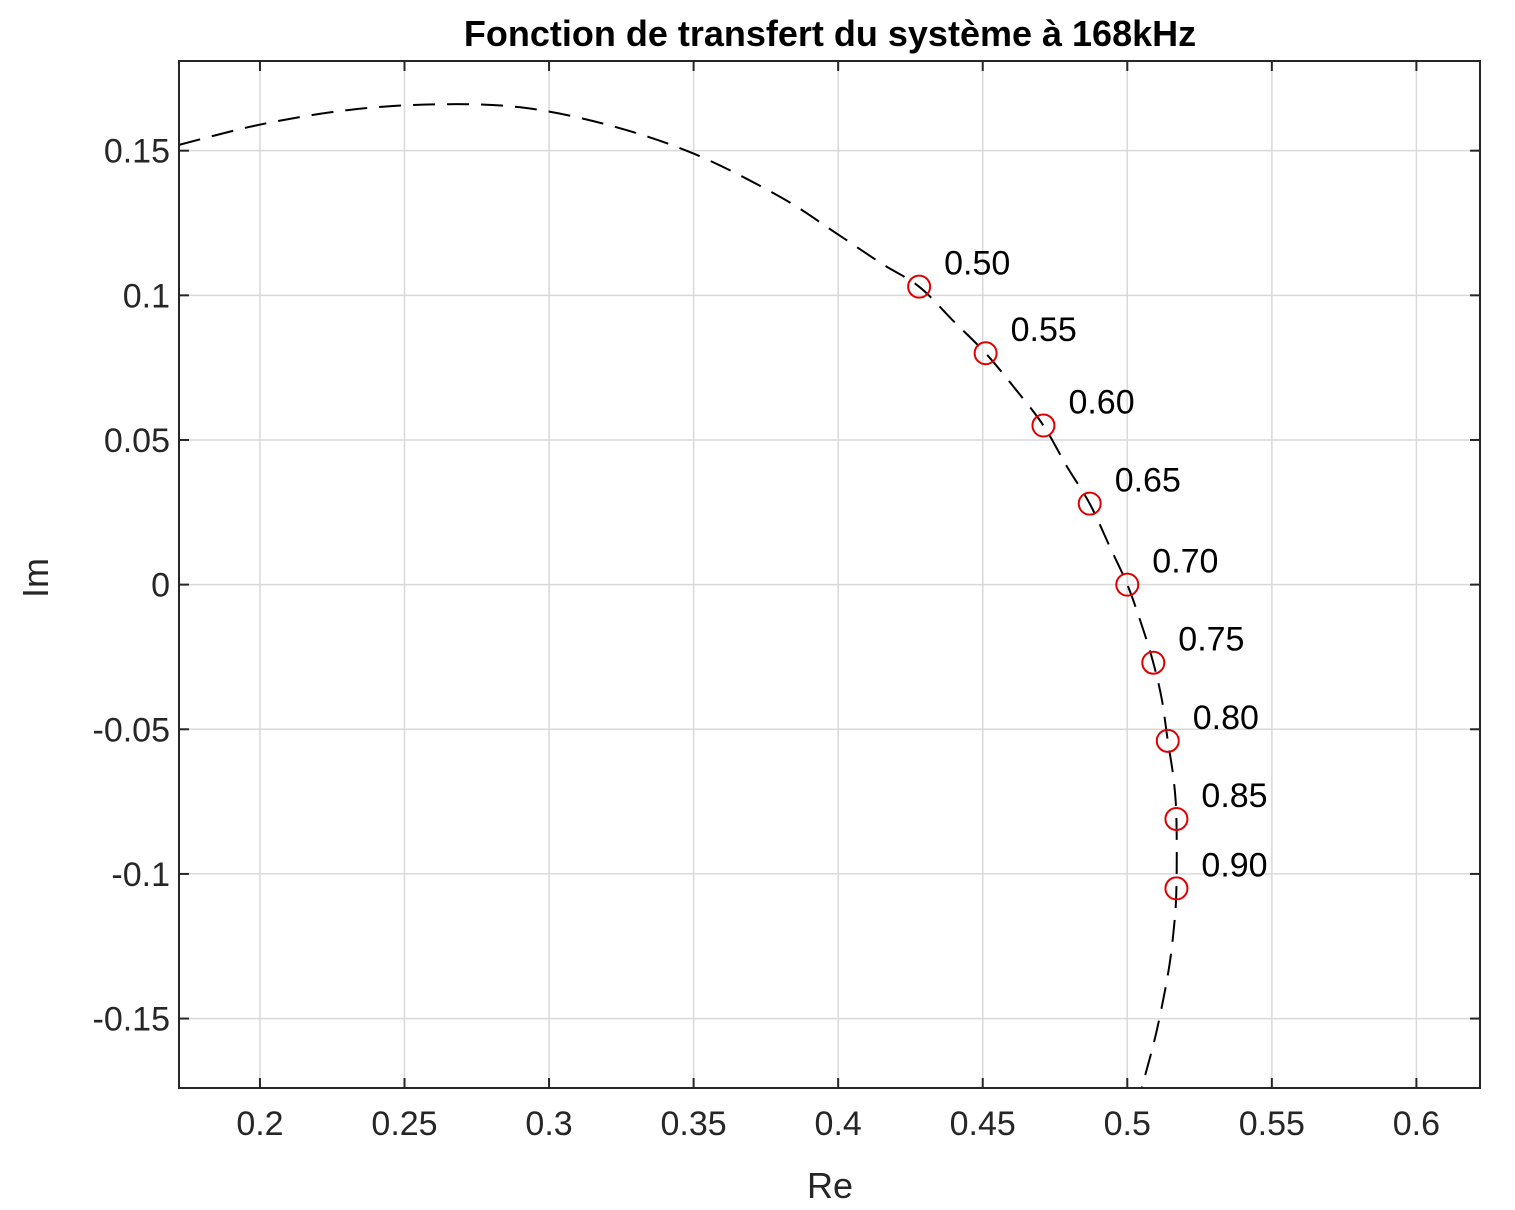 The height and width of the screenshot is (1210, 1515). What do you see at coordinates (1087, 573) in the screenshot?
I see `frequency-markers: 0.500.55 0.60 0.65 0.70 0.75 0.80 0.85 0.90` at bounding box center [1087, 573].